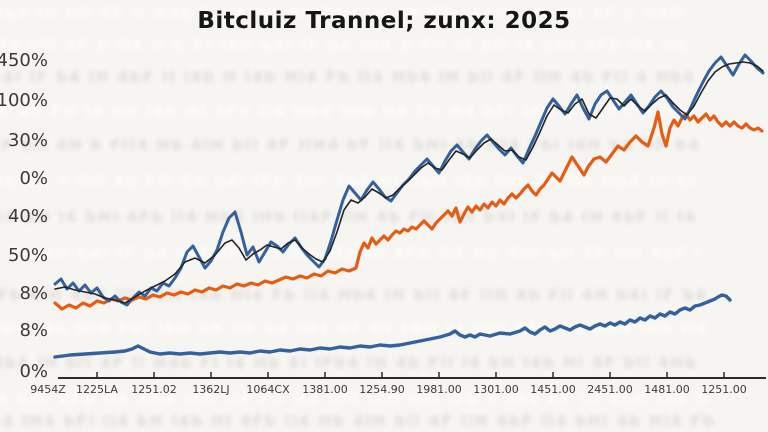 This screenshot has width=768, height=432. Describe the element at coordinates (210, 389) in the screenshot. I see `x-tick-label: 1362LJ` at that location.